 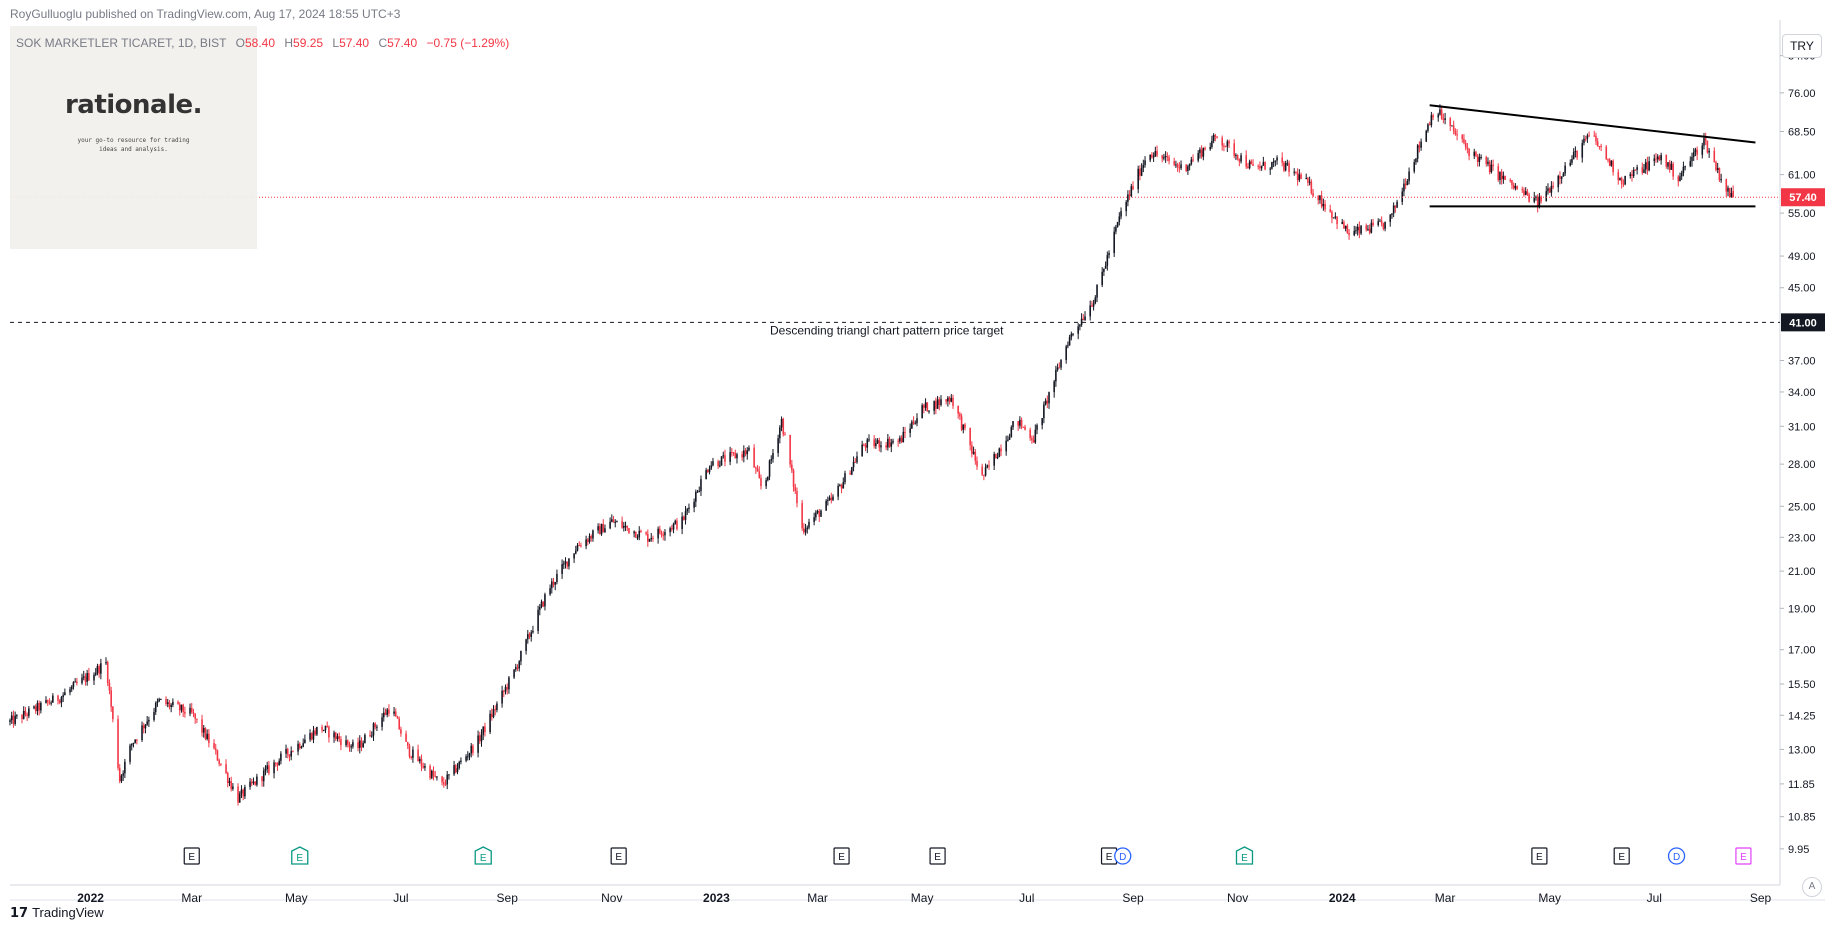 I want to click on close-label: C, so click(x=383, y=43).